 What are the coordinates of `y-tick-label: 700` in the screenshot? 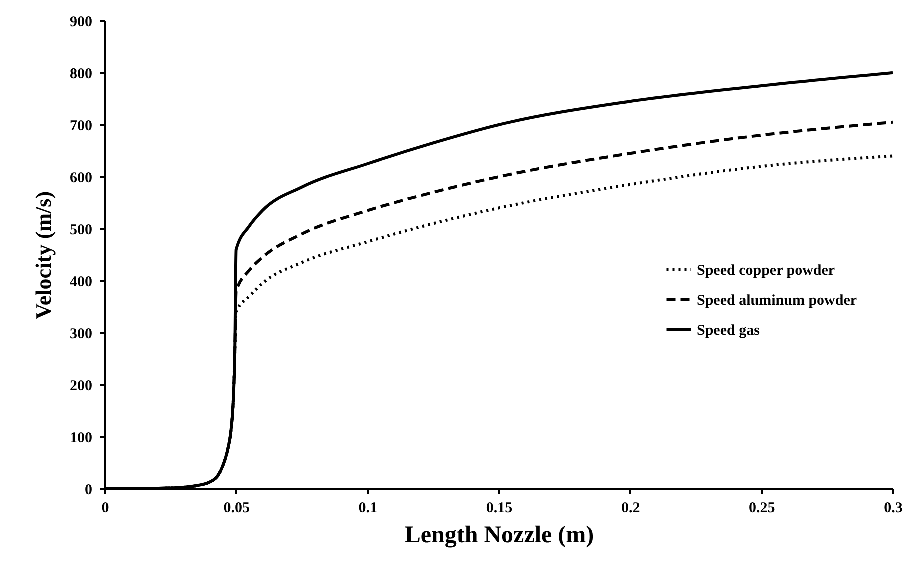 It's located at (81, 126).